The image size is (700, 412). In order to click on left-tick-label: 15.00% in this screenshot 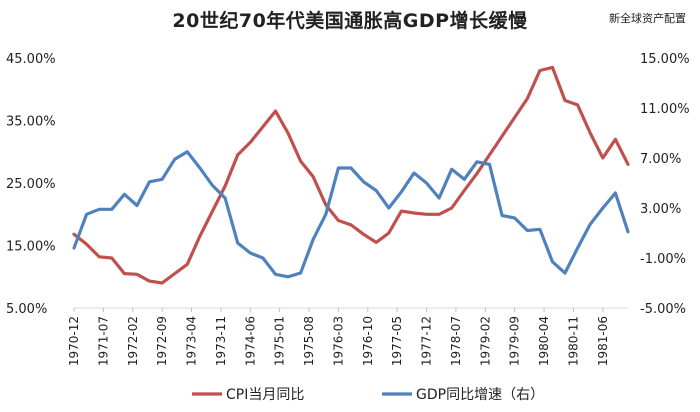, I will do `click(31, 247)`.